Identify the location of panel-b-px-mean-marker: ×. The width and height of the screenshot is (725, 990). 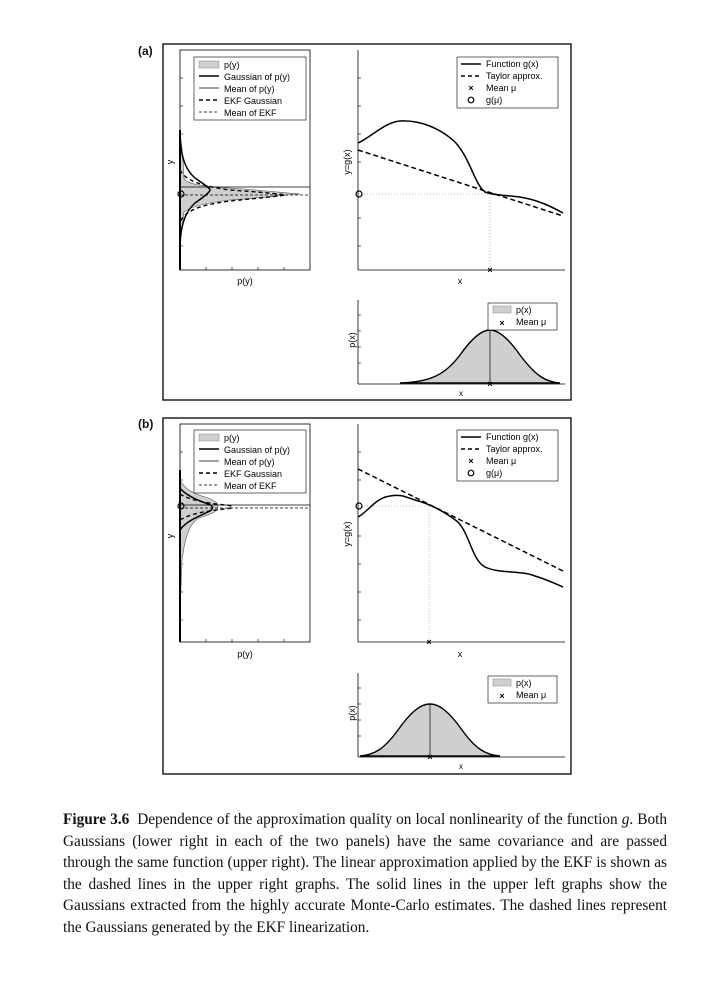
(429, 757).